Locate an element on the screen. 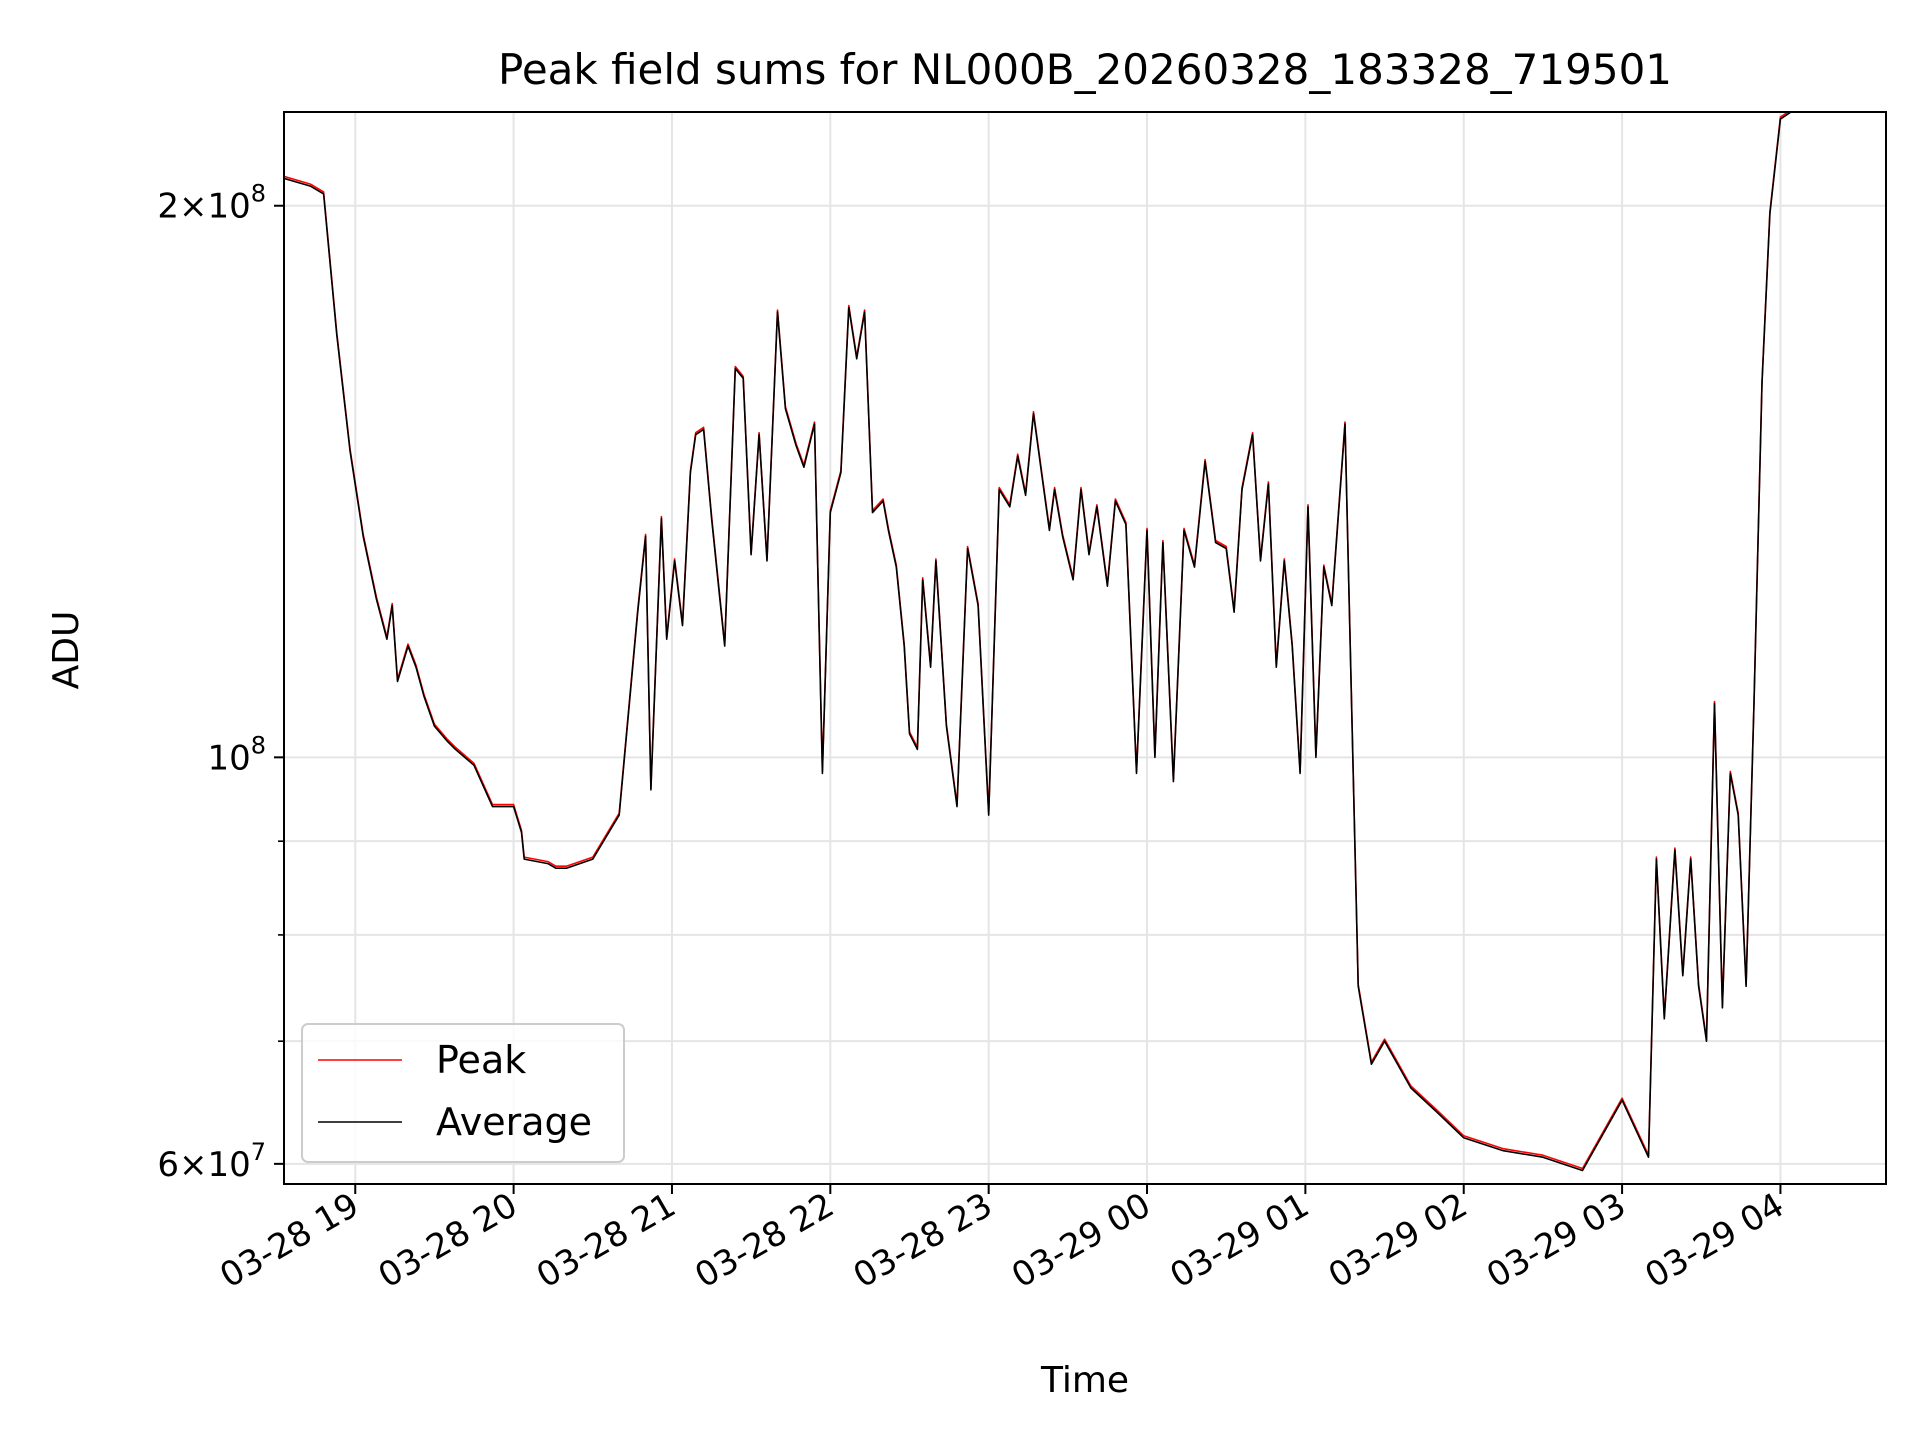 The image size is (1920, 1440). x-axis-label: Time is located at coordinates (1084, 1380).